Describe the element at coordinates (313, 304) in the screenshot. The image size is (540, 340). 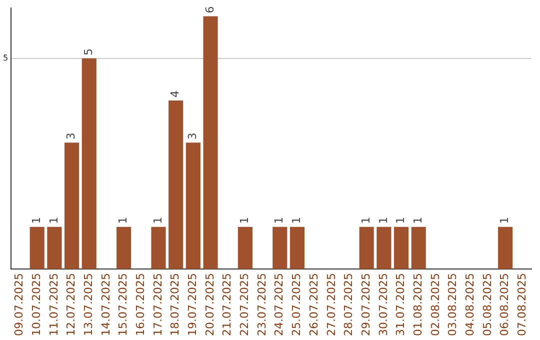
I see `x-tick-label: 26.07.2025` at that location.